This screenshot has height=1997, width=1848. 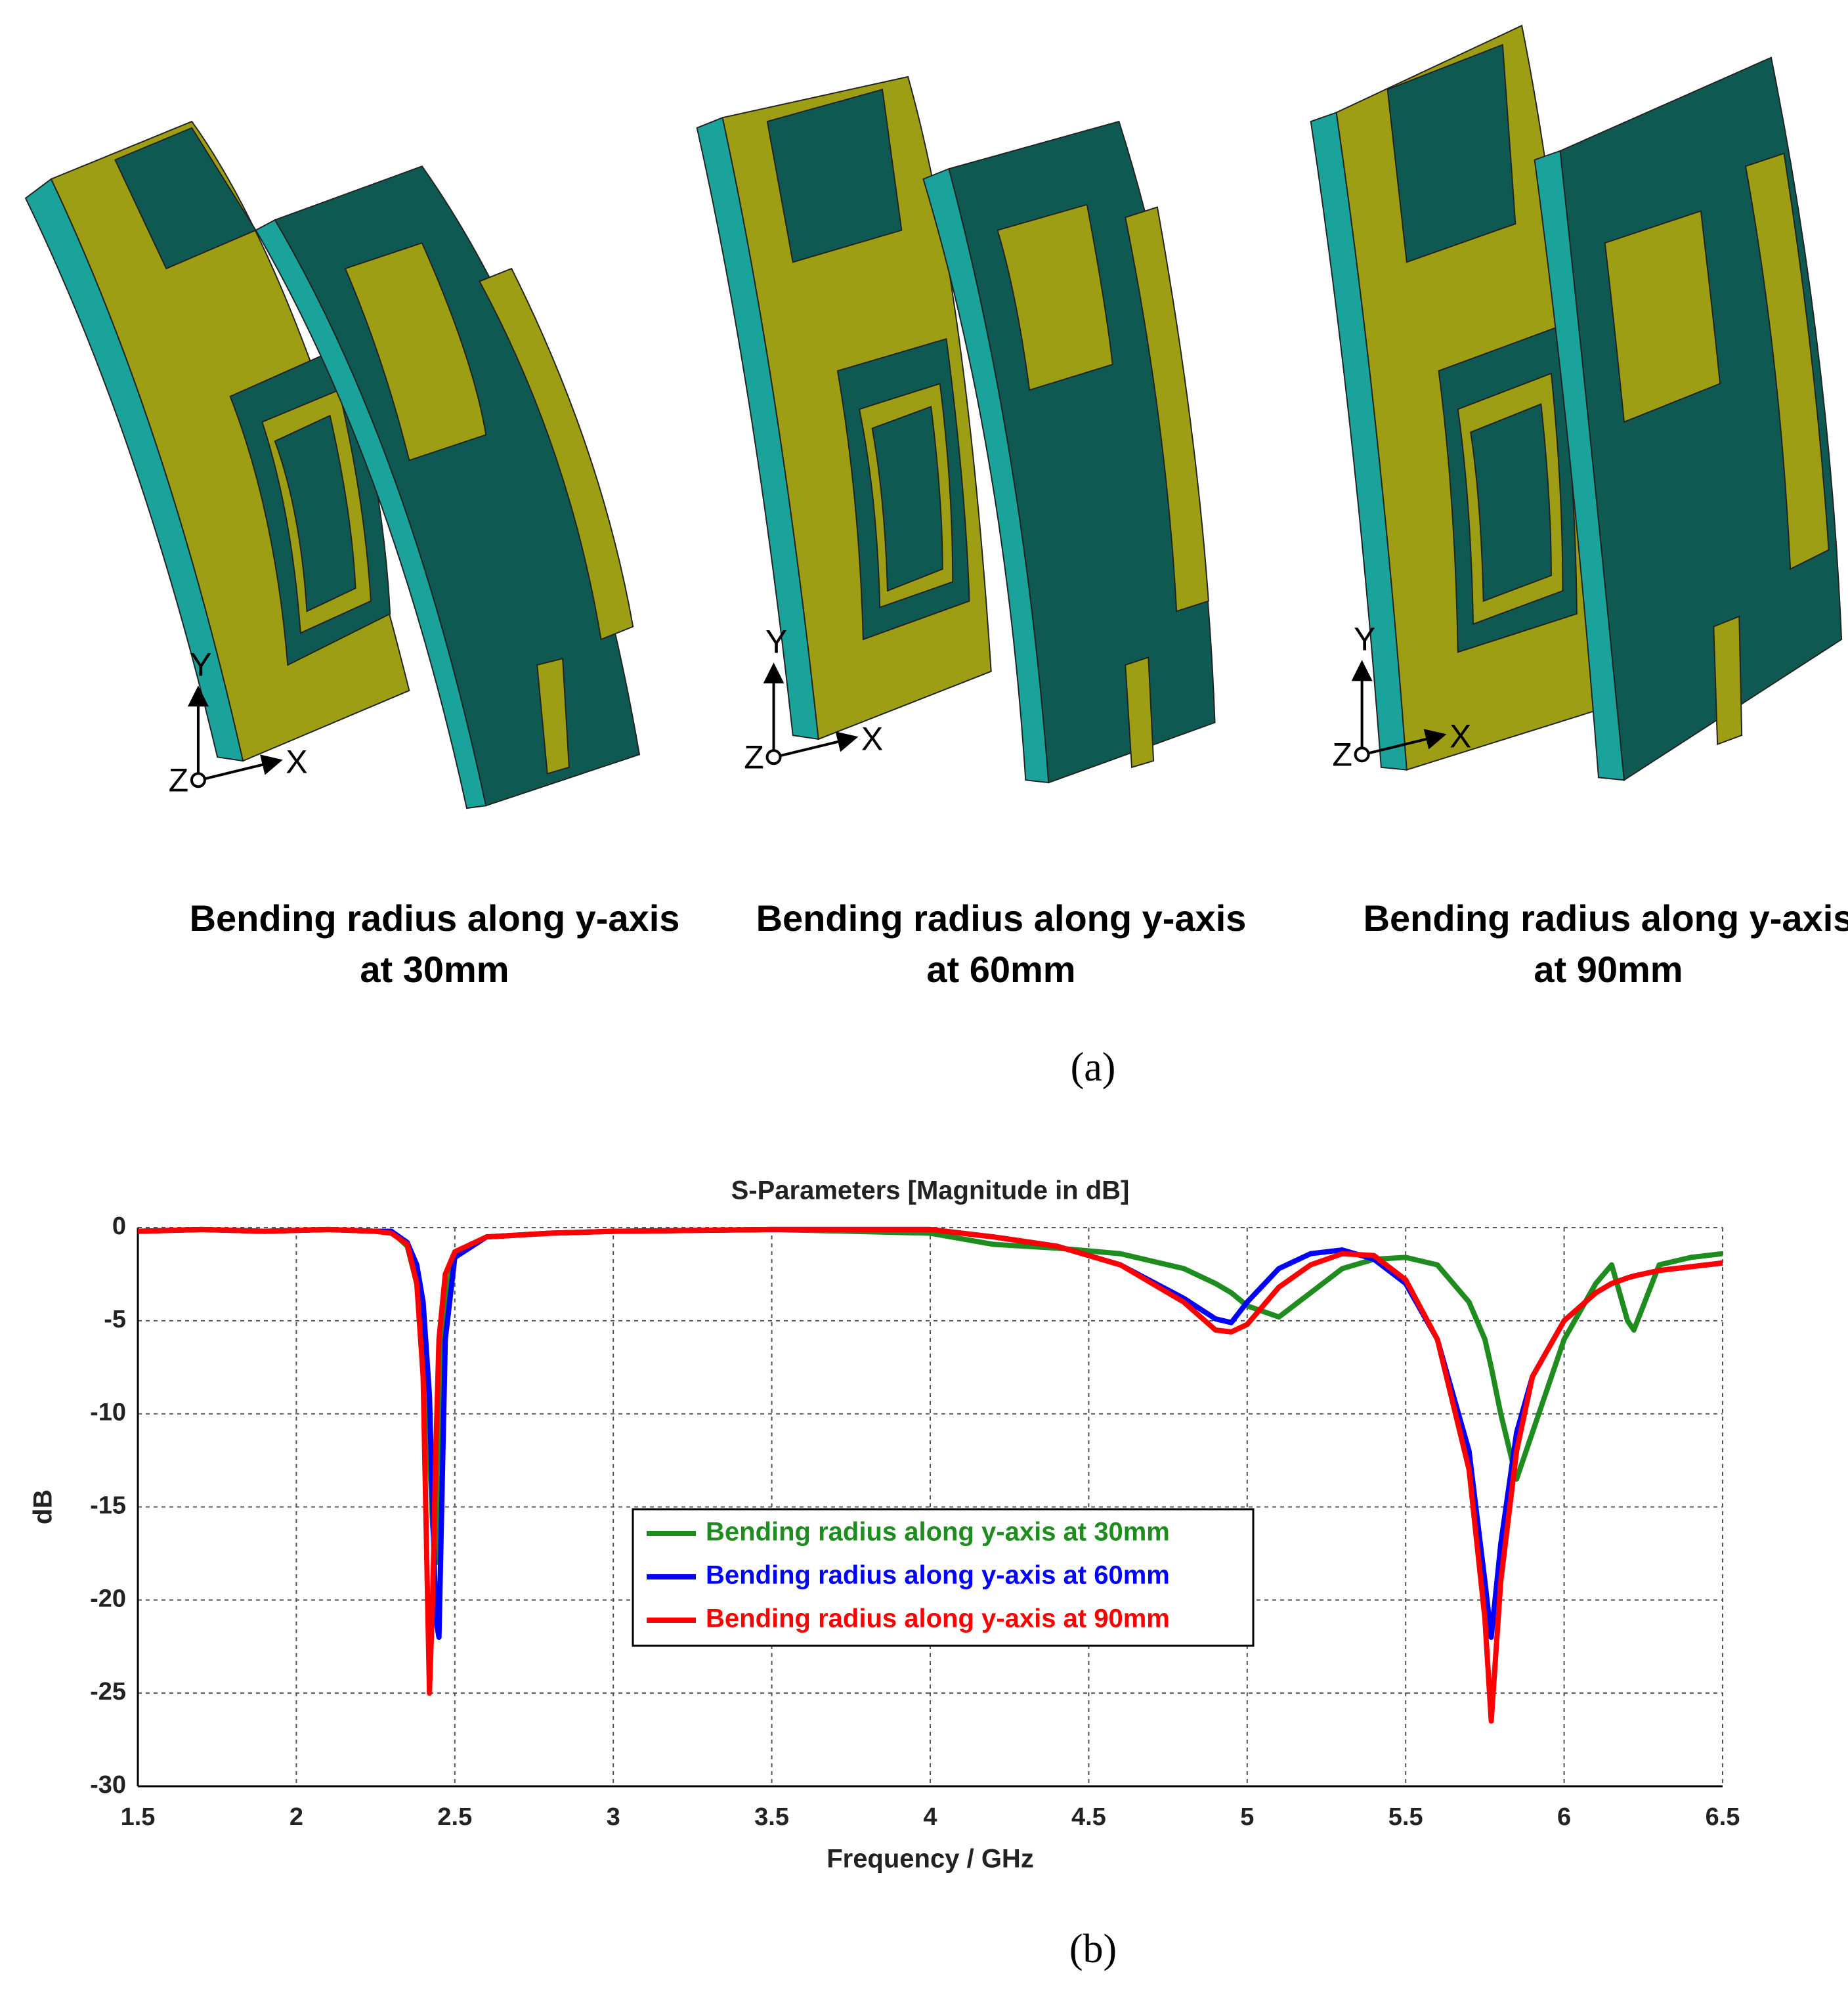 I want to click on x-tick-label: 5.5, so click(x=1405, y=1817).